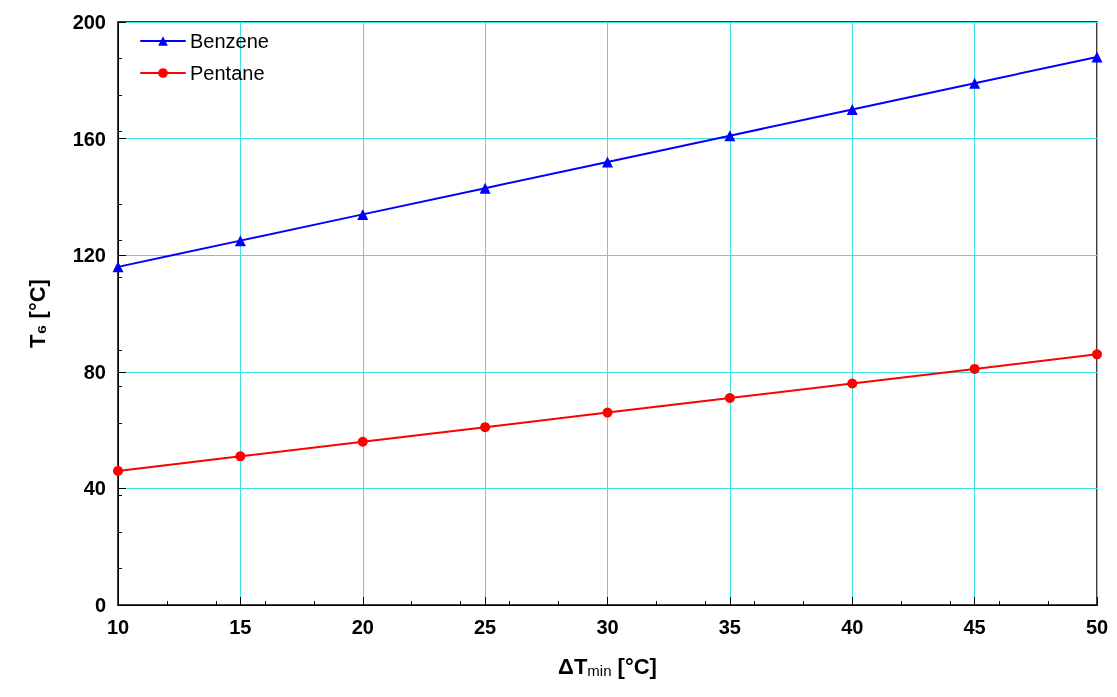 This screenshot has width=1117, height=697. I want to click on x-tick-label: 20, so click(362, 627).